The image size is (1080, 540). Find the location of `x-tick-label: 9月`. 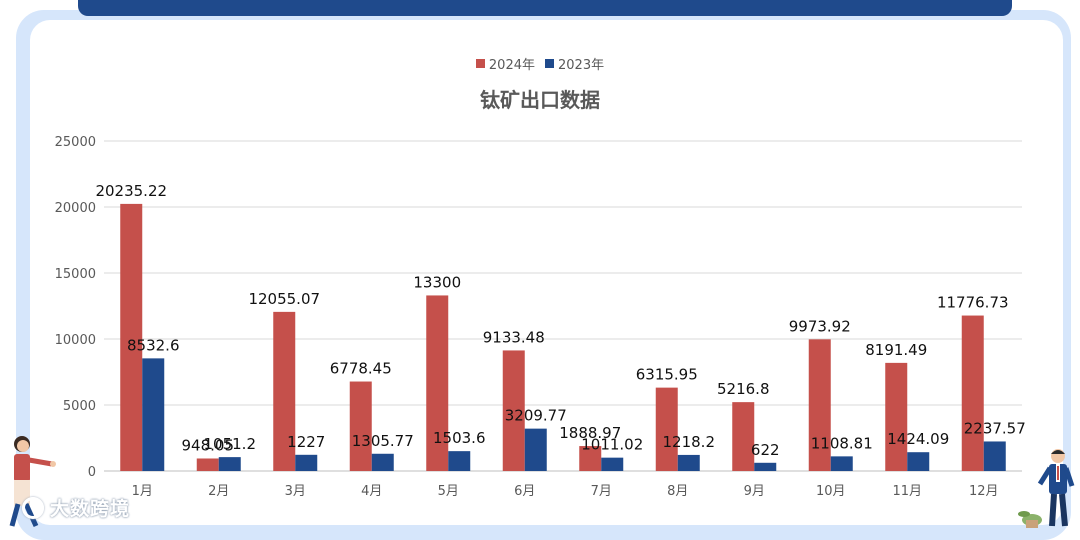

x-tick-label: 9月 is located at coordinates (754, 491).